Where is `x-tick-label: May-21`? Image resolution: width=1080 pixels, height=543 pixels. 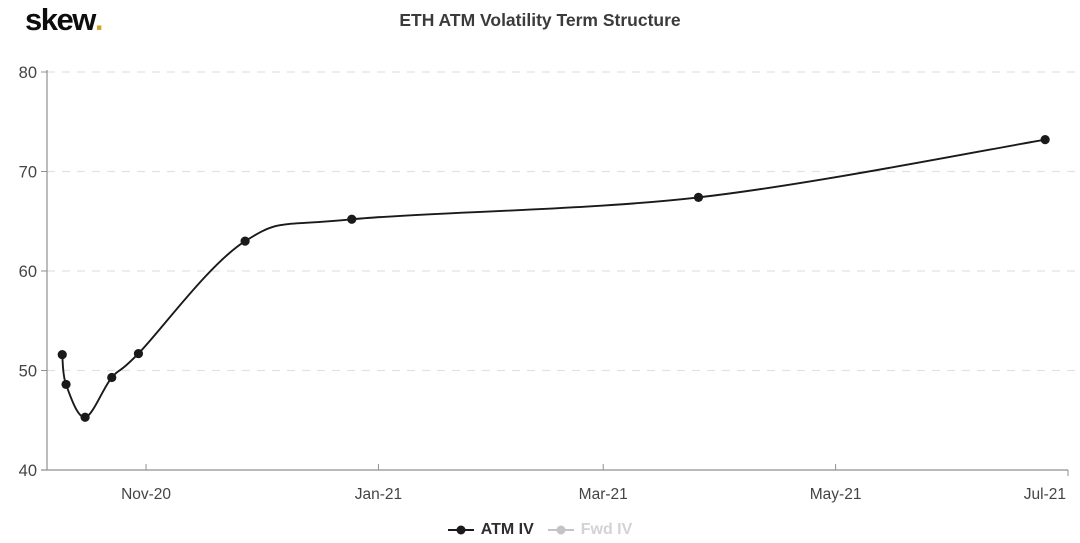 x-tick-label: May-21 is located at coordinates (836, 494).